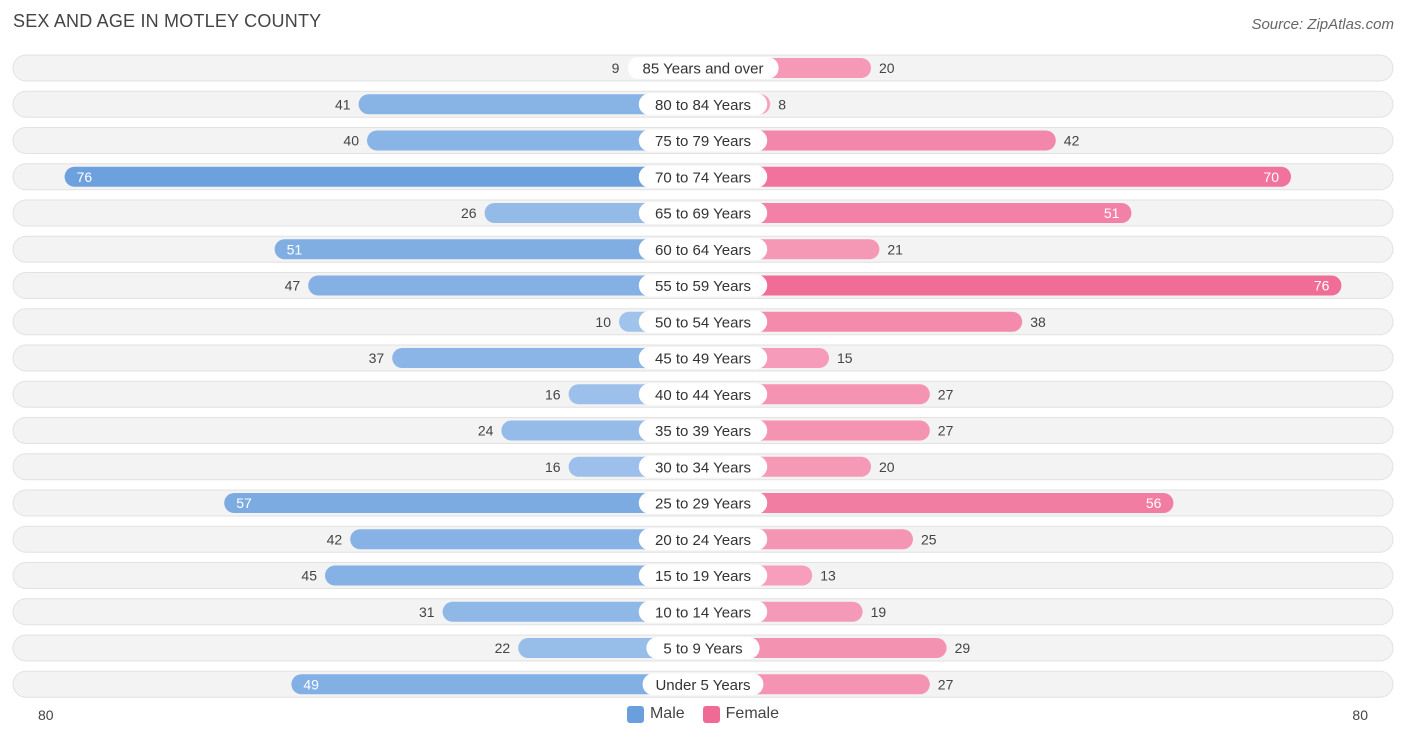 This screenshot has width=1406, height=740. What do you see at coordinates (752, 713) in the screenshot?
I see `legend-female-label: Female` at bounding box center [752, 713].